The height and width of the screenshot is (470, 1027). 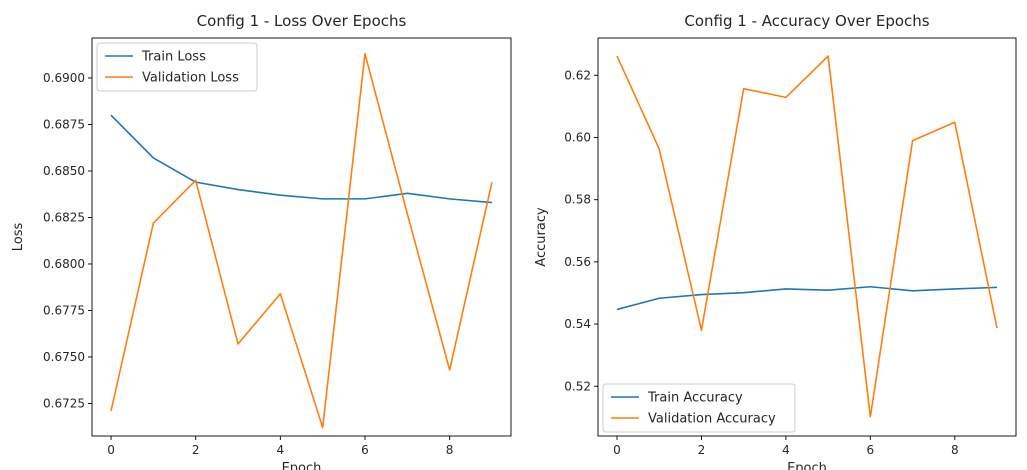 What do you see at coordinates (64, 310) in the screenshot?
I see `y-tick-label: 0.6775` at bounding box center [64, 310].